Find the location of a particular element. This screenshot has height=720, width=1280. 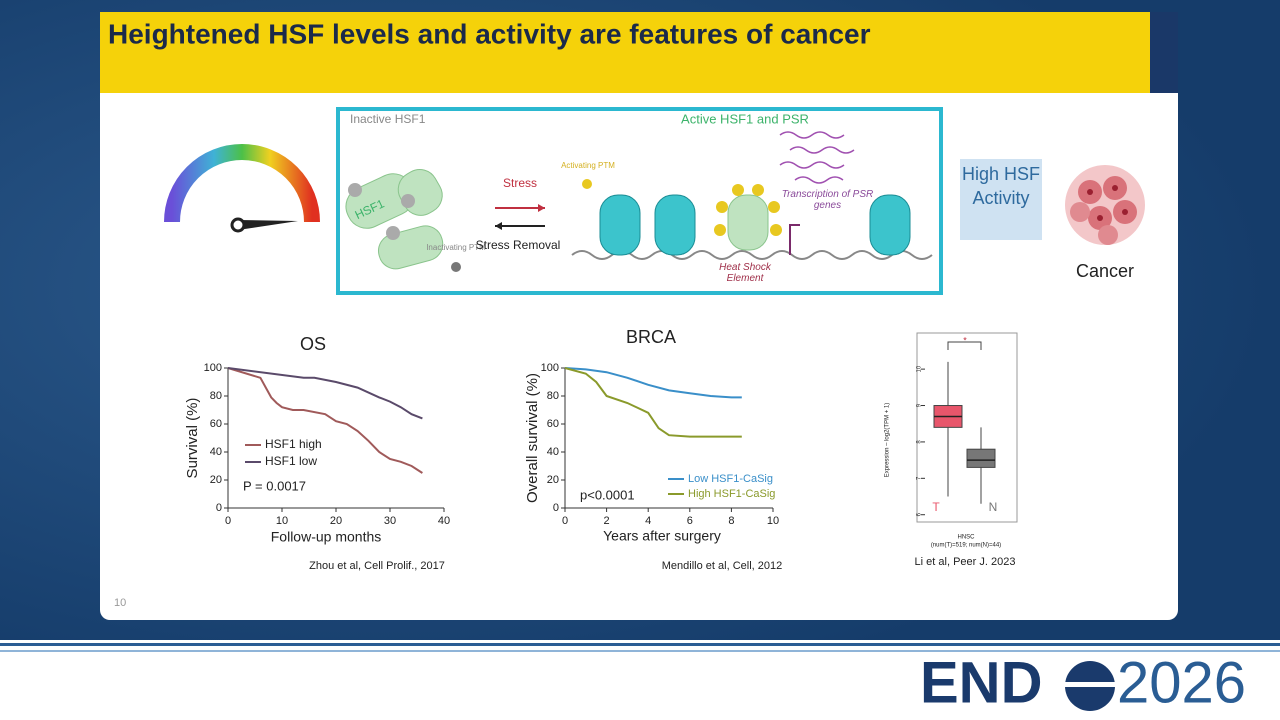

legend-label: High HSF1-CaSig is located at coordinates (731, 494).